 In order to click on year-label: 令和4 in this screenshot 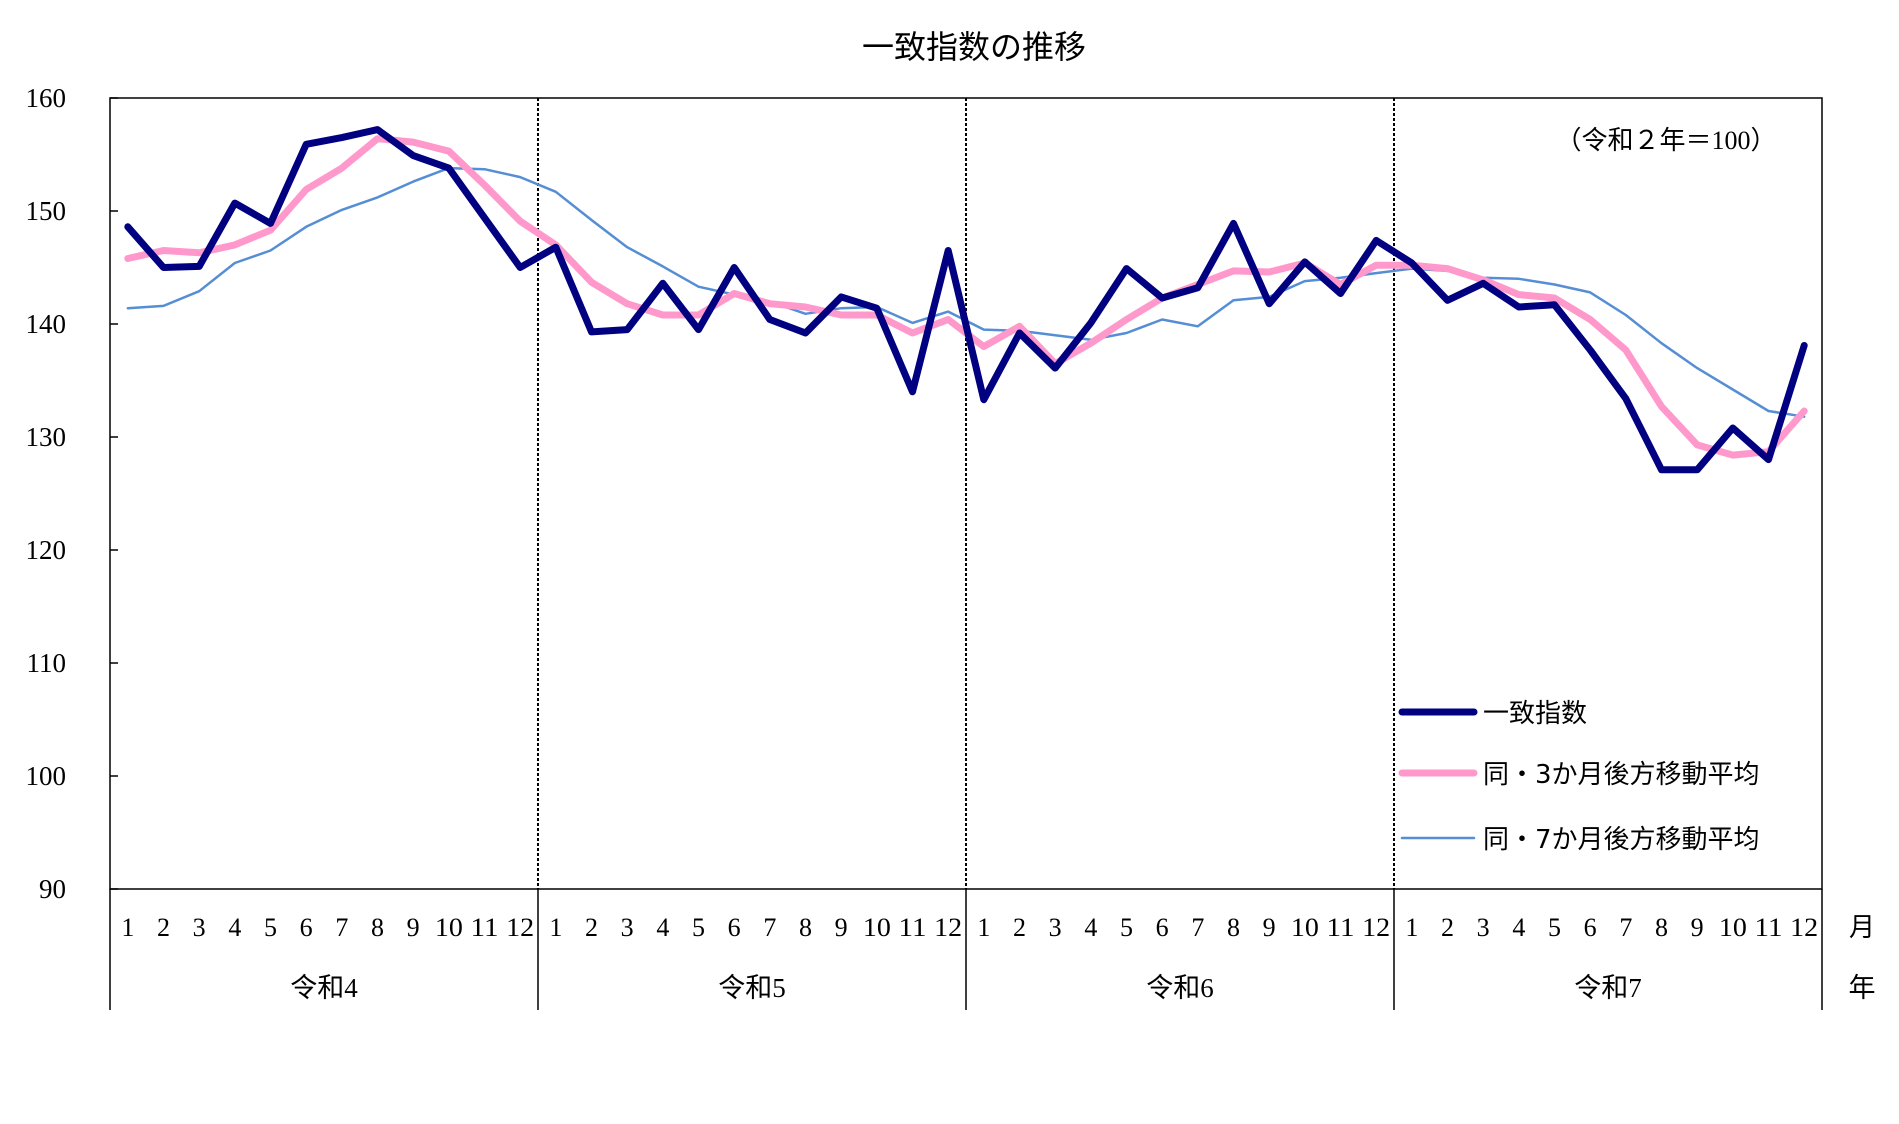, I will do `click(324, 988)`.